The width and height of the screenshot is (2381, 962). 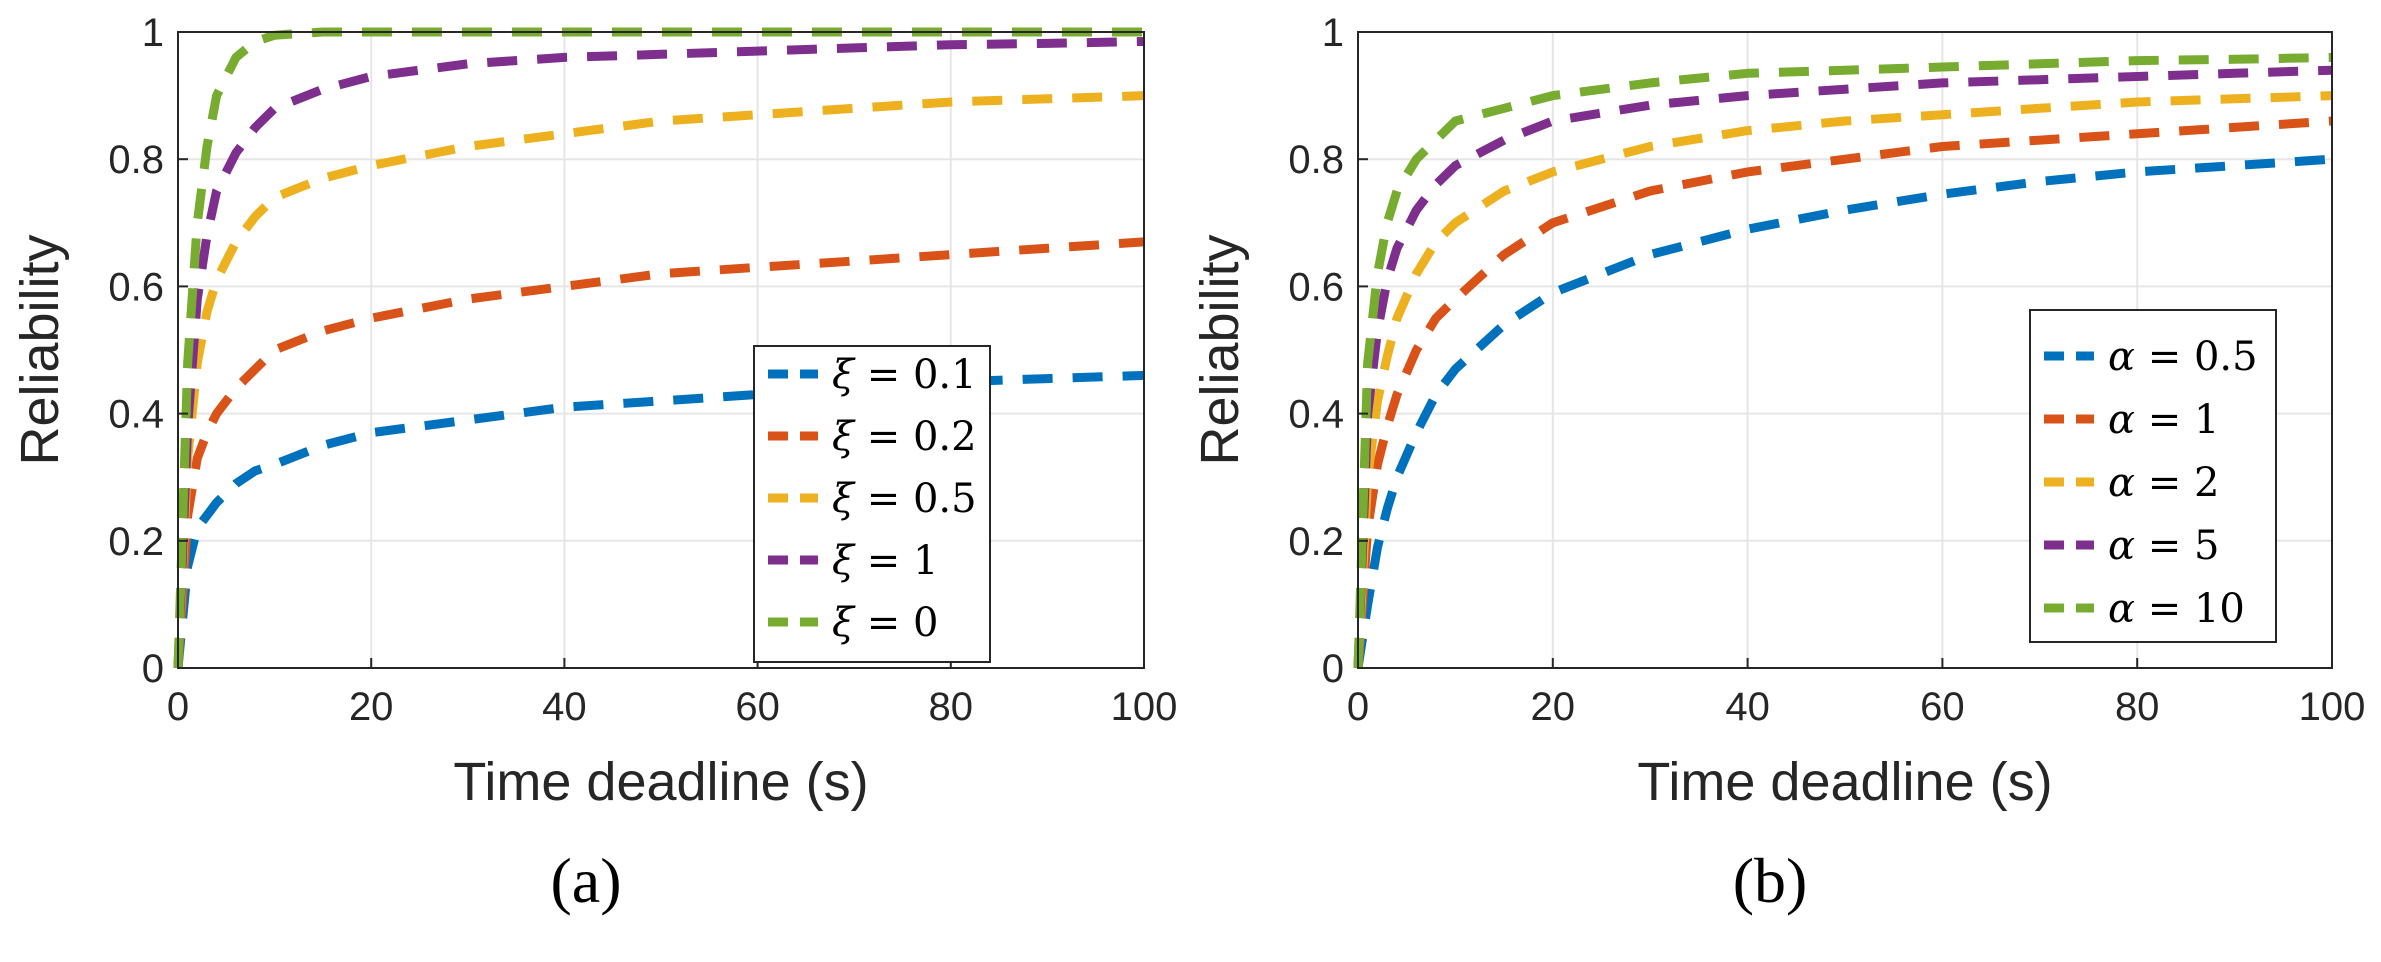 What do you see at coordinates (896, 623) in the screenshot?
I see `legend-value: = 0` at bounding box center [896, 623].